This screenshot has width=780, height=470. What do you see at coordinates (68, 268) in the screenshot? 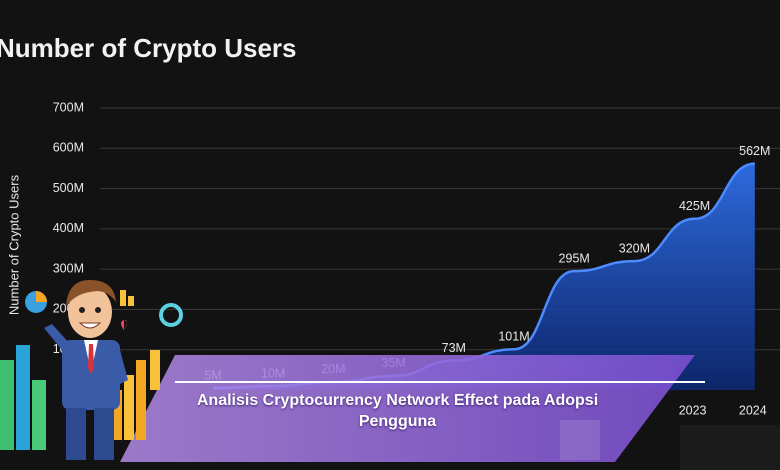
I see `y-tick-label: 300M` at bounding box center [68, 268].